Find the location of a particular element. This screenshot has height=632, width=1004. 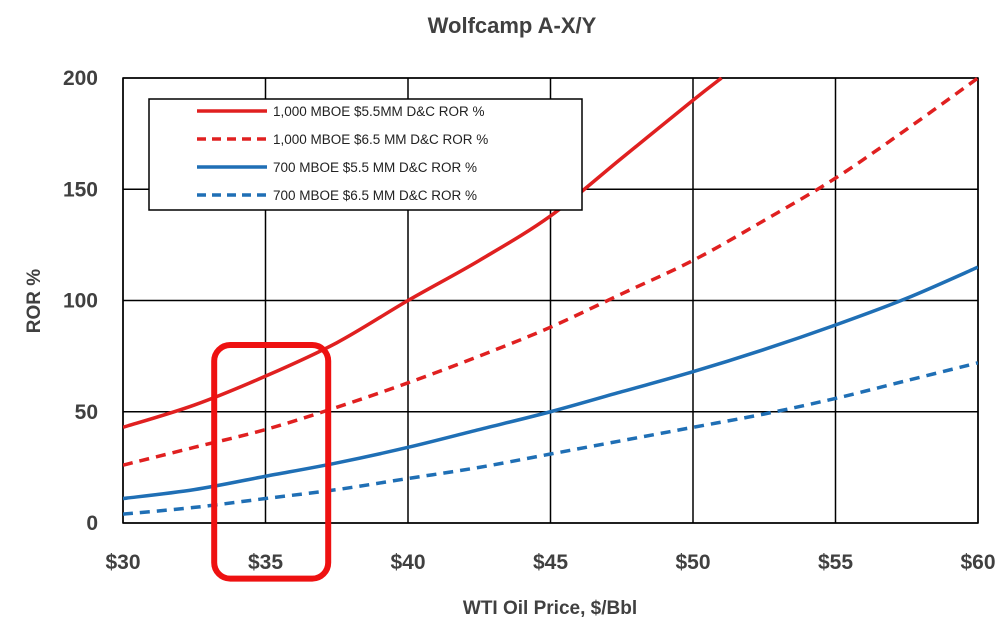

y-tick-label: 50 is located at coordinates (86, 412).